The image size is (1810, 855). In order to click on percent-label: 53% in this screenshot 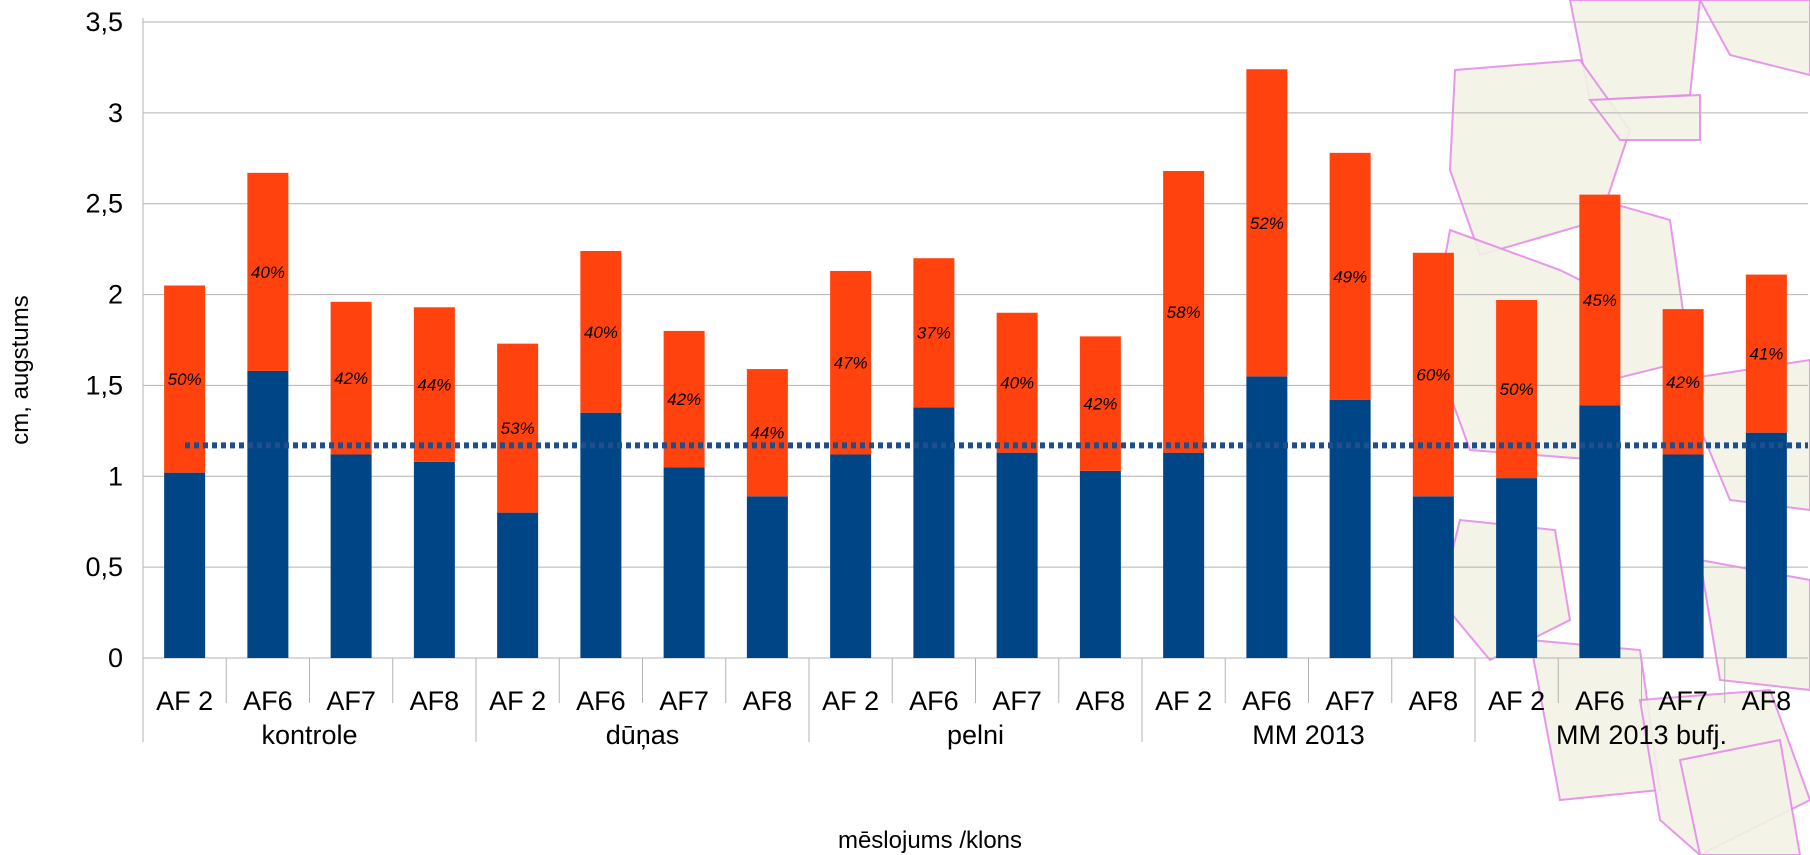, I will do `click(518, 428)`.